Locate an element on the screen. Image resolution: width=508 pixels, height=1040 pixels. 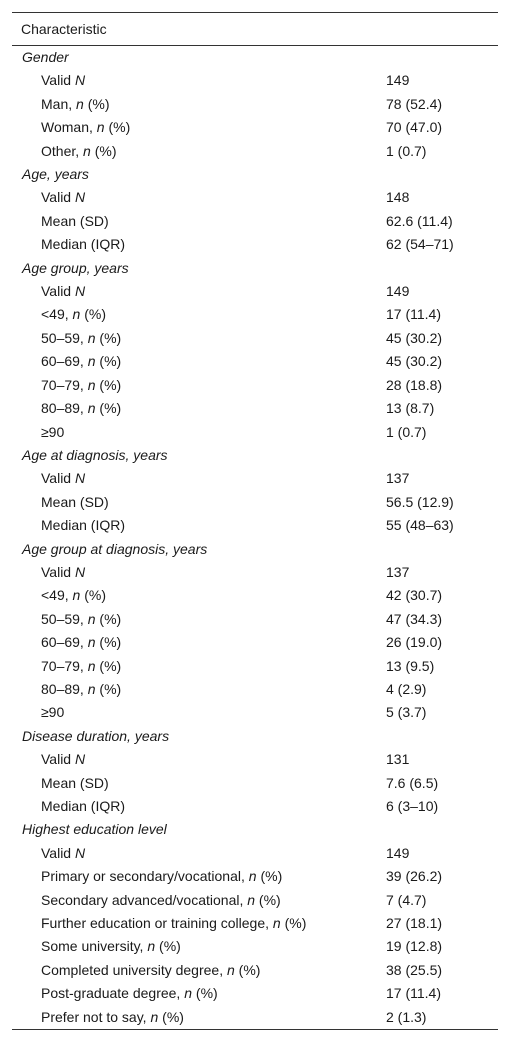
row-label: 80–89, n (%) is located at coordinates (199, 408).